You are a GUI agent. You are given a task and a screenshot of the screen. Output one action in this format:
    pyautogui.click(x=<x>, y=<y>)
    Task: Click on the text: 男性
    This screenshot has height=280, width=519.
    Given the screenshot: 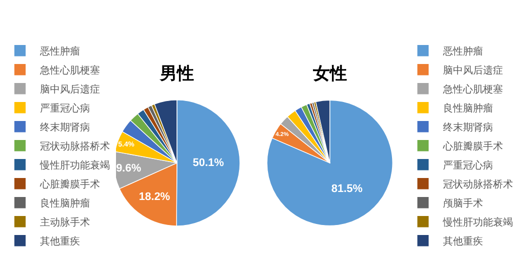 What is the action you would take?
    pyautogui.click(x=176, y=73)
    